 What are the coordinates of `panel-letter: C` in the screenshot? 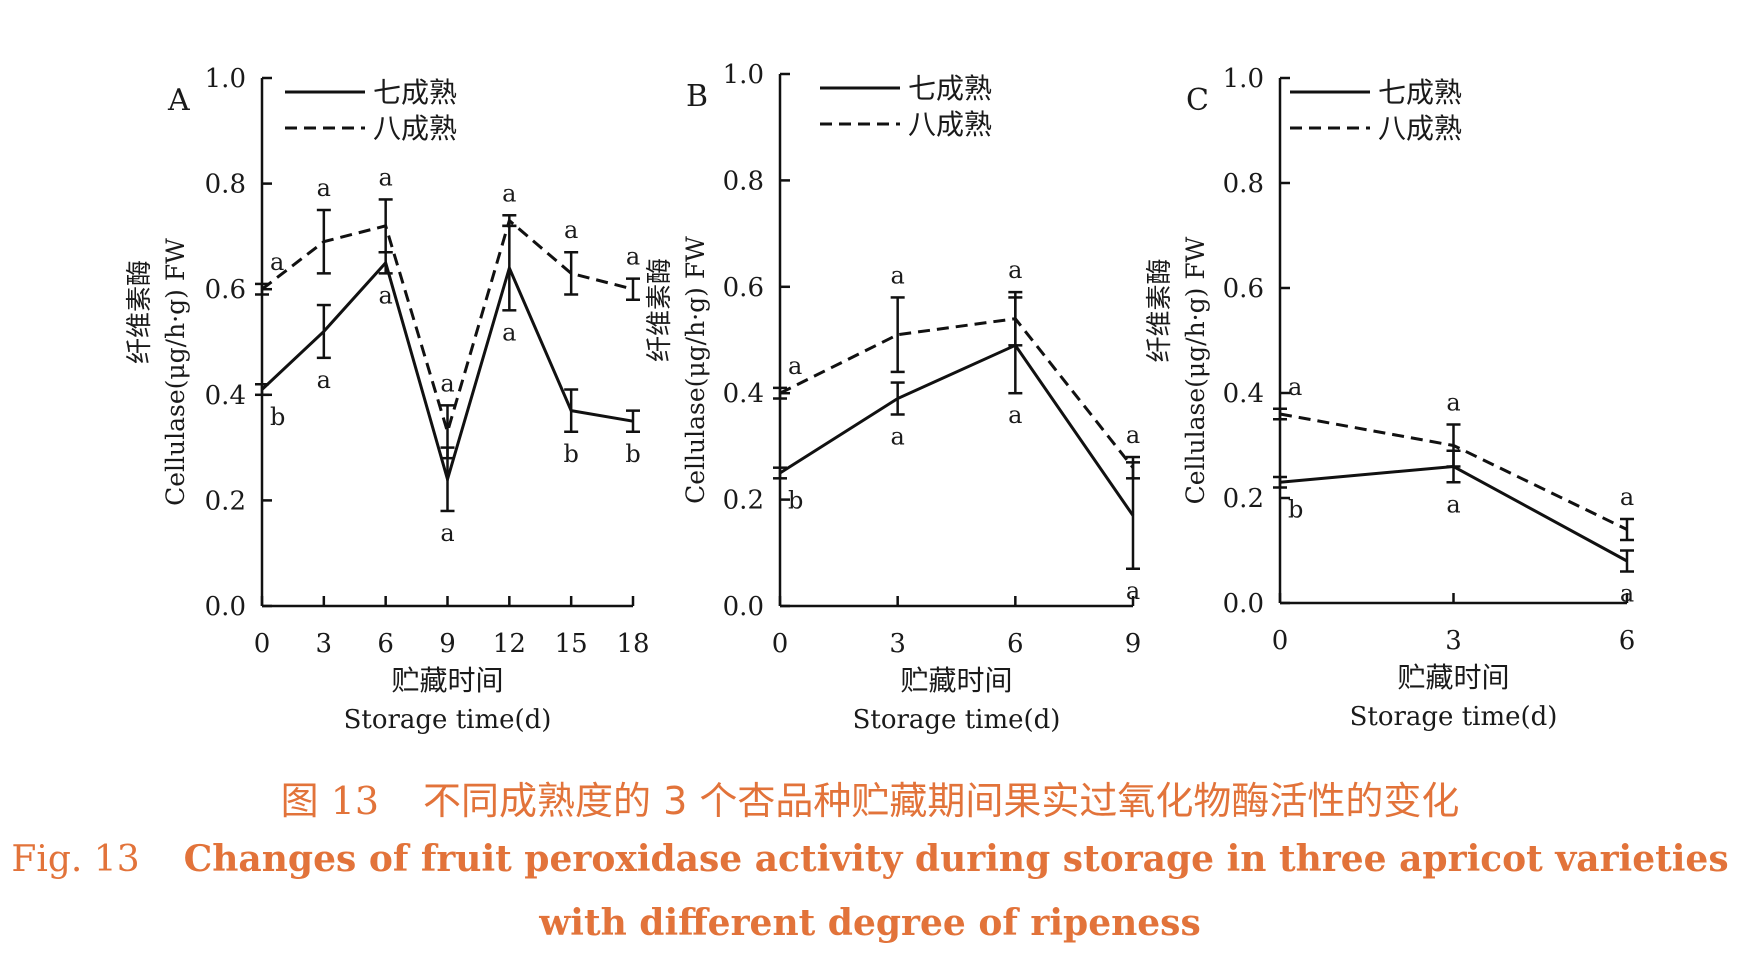 It's located at (1197, 100).